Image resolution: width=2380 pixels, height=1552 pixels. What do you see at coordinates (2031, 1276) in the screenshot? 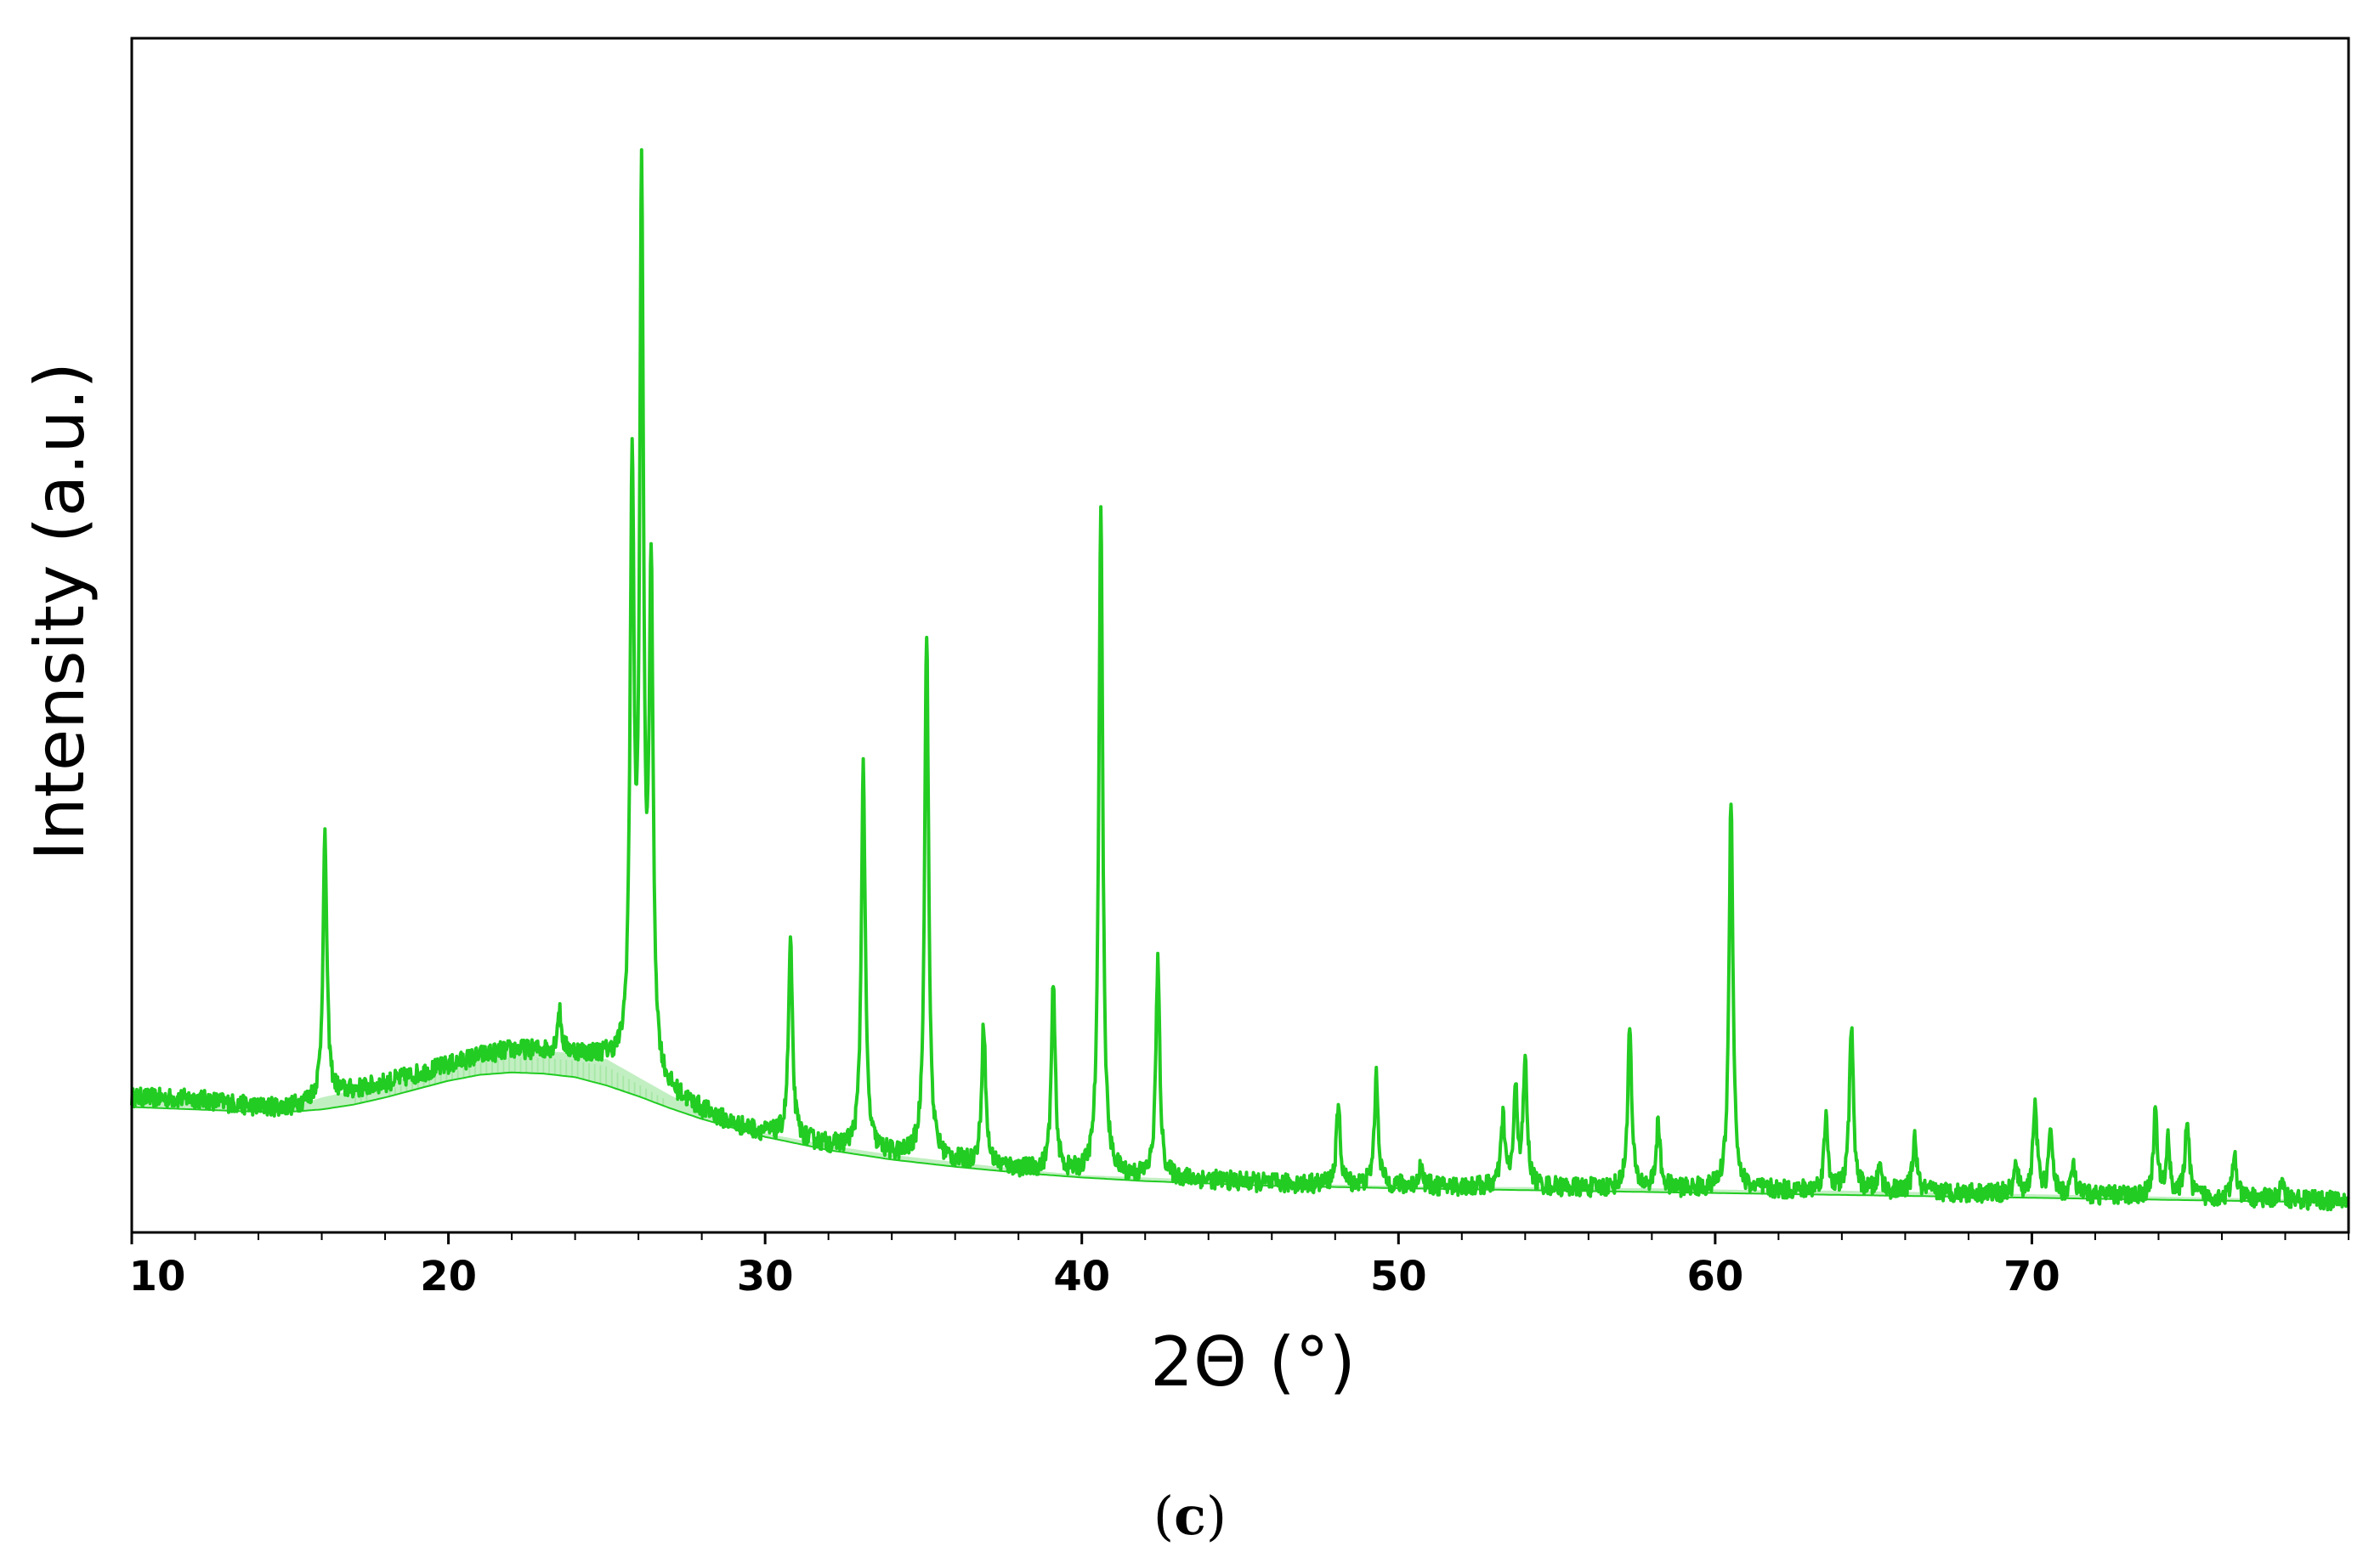
I see `x-tick-label: 70` at bounding box center [2031, 1276].